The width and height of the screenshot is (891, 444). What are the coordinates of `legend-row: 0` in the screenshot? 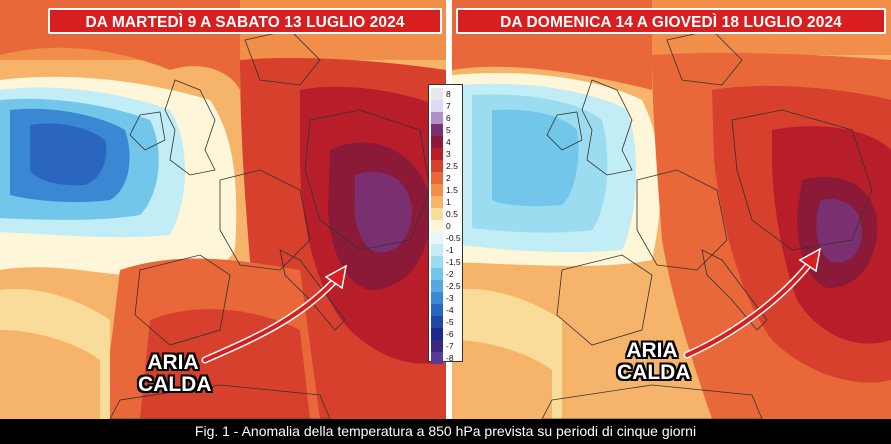 It's located at (445, 226).